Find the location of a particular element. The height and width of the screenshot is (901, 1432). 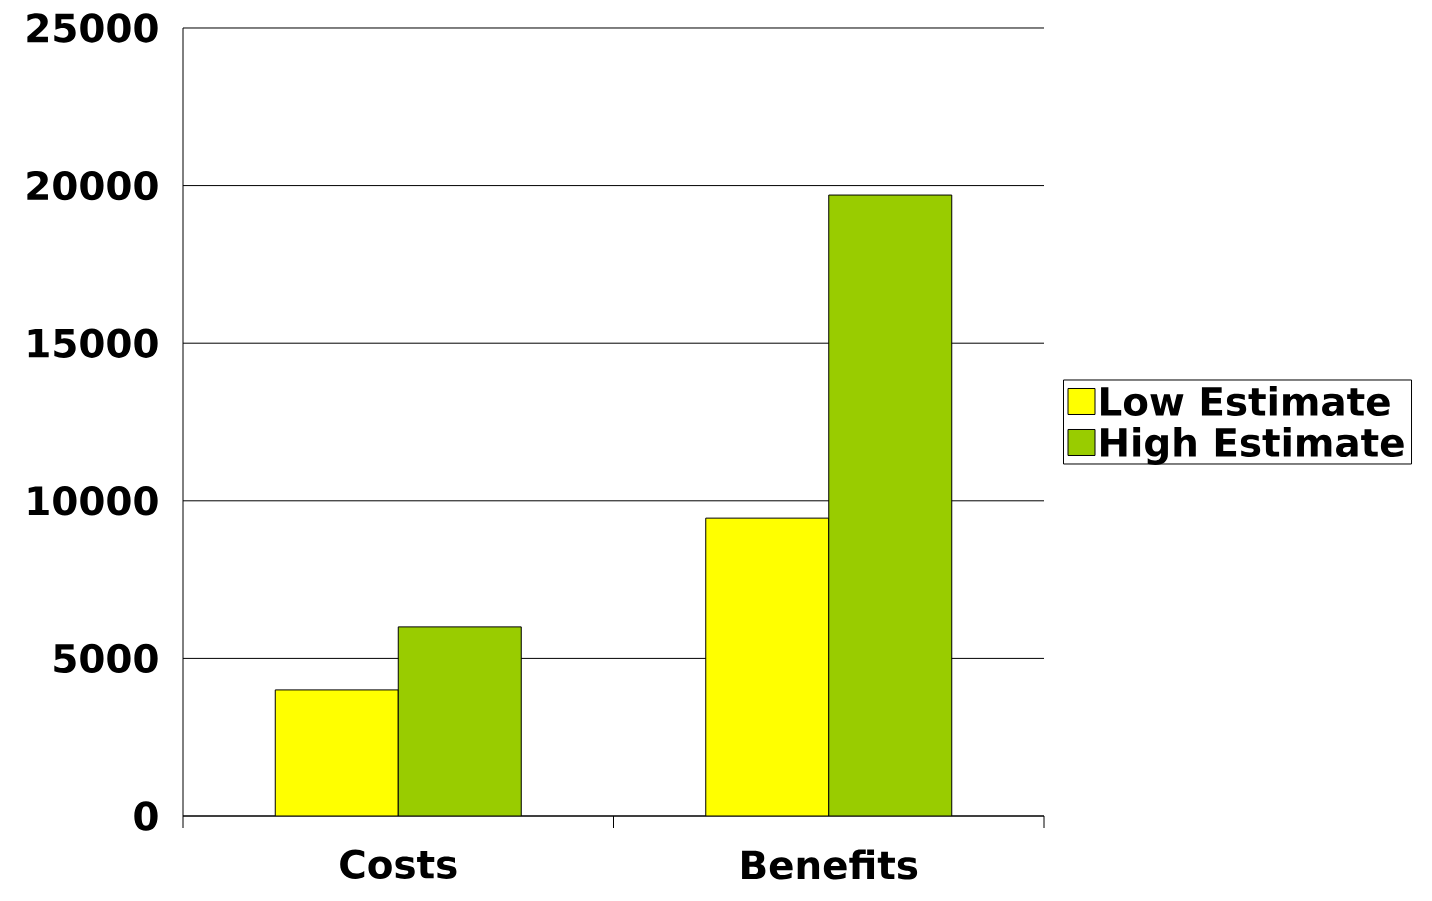

y-tick-label: 0 is located at coordinates (146, 816).